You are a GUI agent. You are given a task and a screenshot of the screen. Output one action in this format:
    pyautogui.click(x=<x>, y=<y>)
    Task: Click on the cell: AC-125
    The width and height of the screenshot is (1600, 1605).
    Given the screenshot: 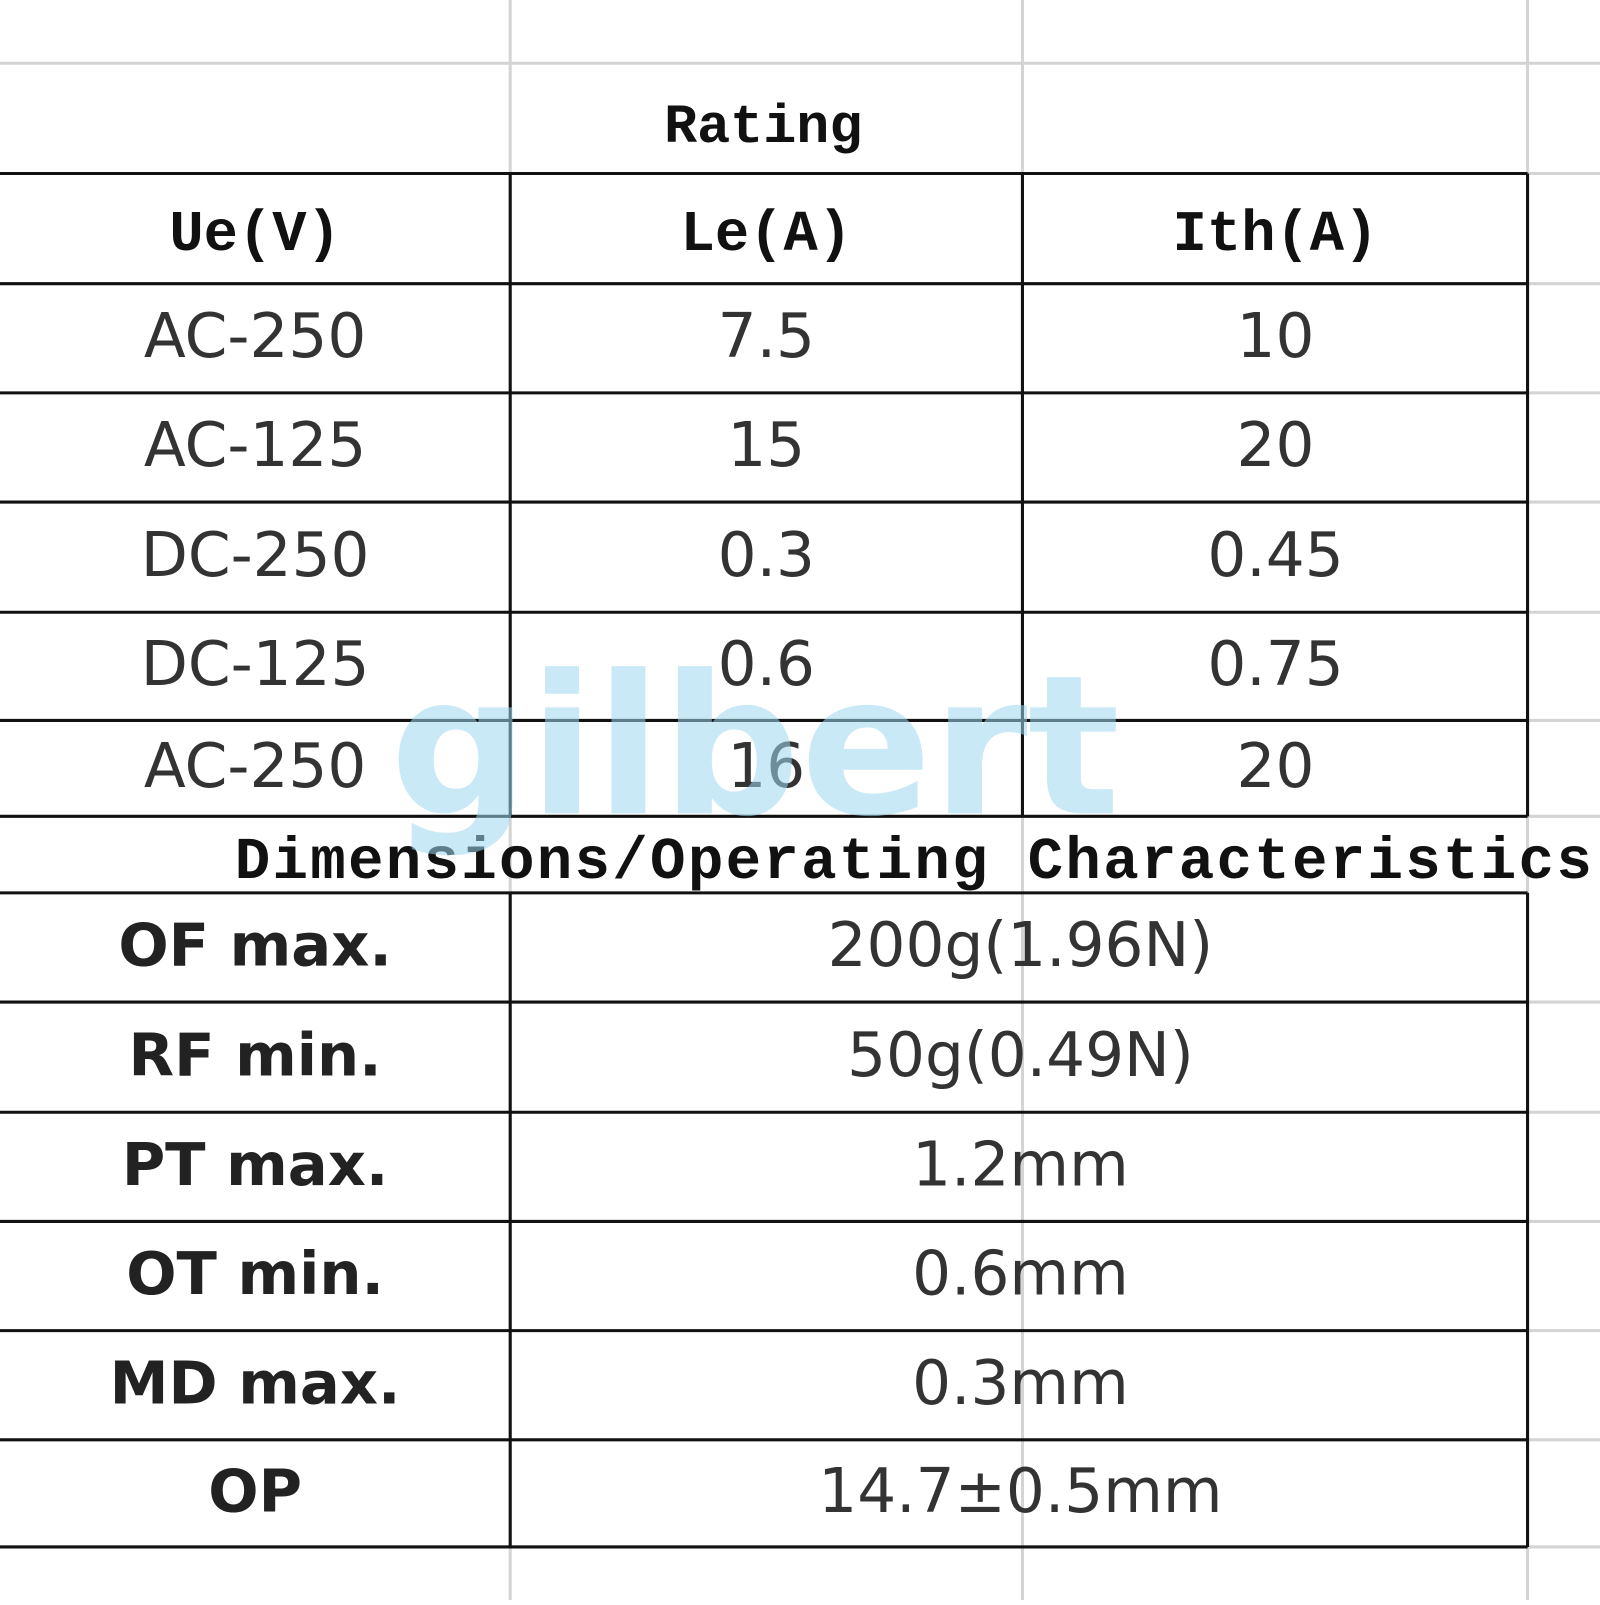 What is the action you would take?
    pyautogui.click(x=255, y=445)
    